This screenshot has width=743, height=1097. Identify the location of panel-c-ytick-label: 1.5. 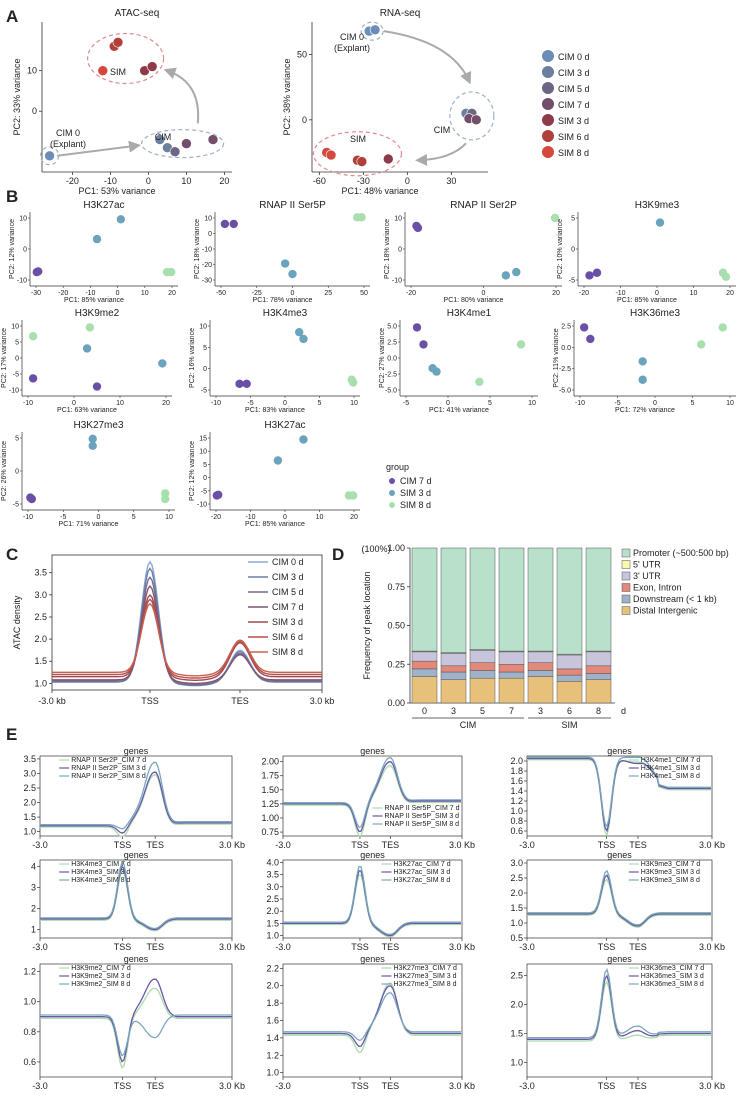
(40, 661).